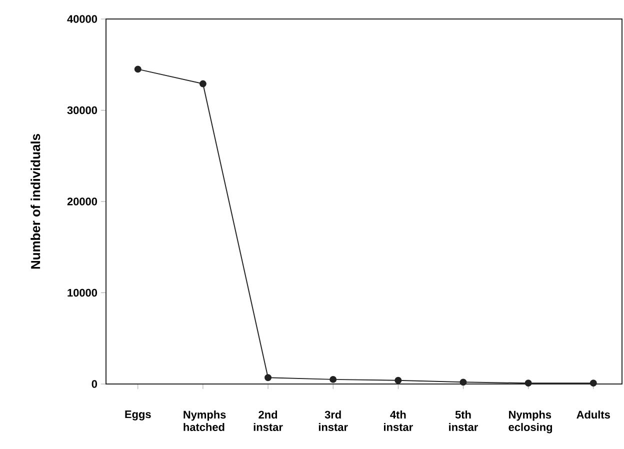 This screenshot has width=624, height=449. Describe the element at coordinates (530, 422) in the screenshot. I see `x-tick-label: Nymphs eclosing` at that location.